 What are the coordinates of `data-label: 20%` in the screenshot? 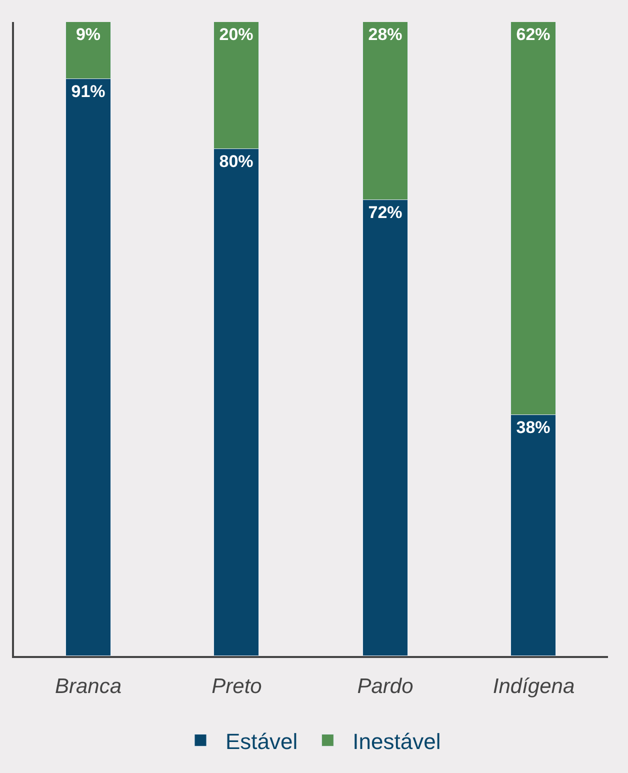 It's located at (236, 34).